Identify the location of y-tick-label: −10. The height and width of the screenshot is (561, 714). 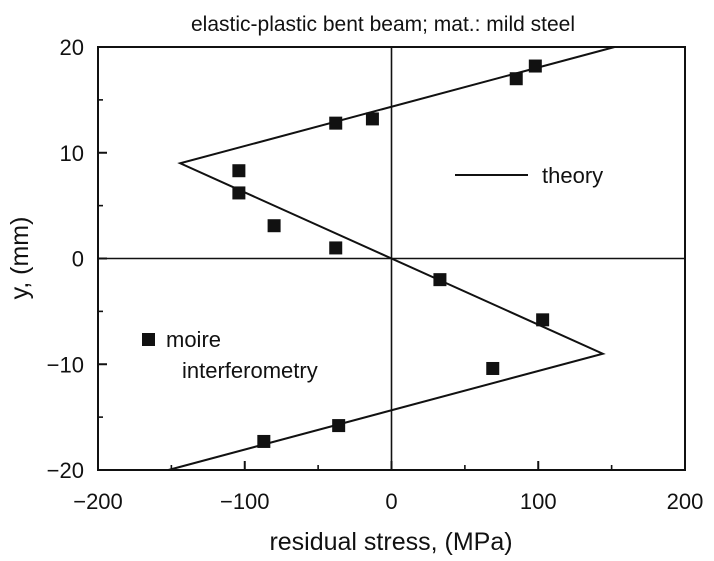
(65, 364).